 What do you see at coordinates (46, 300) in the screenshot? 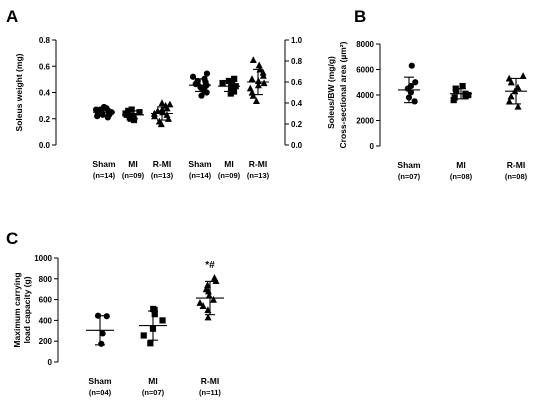
I see `y-tick-label: 600` at bounding box center [46, 300].